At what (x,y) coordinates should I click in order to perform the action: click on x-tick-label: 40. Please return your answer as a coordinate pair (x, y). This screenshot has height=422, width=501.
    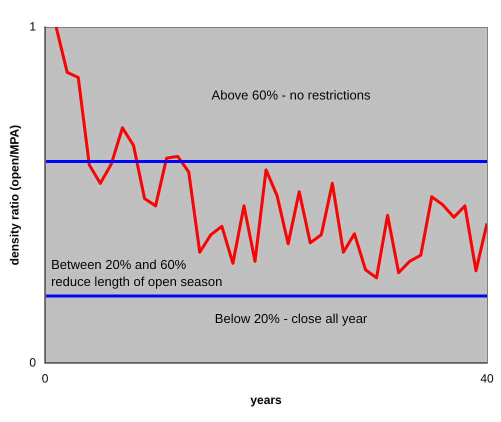
    Looking at the image, I should click on (487, 379).